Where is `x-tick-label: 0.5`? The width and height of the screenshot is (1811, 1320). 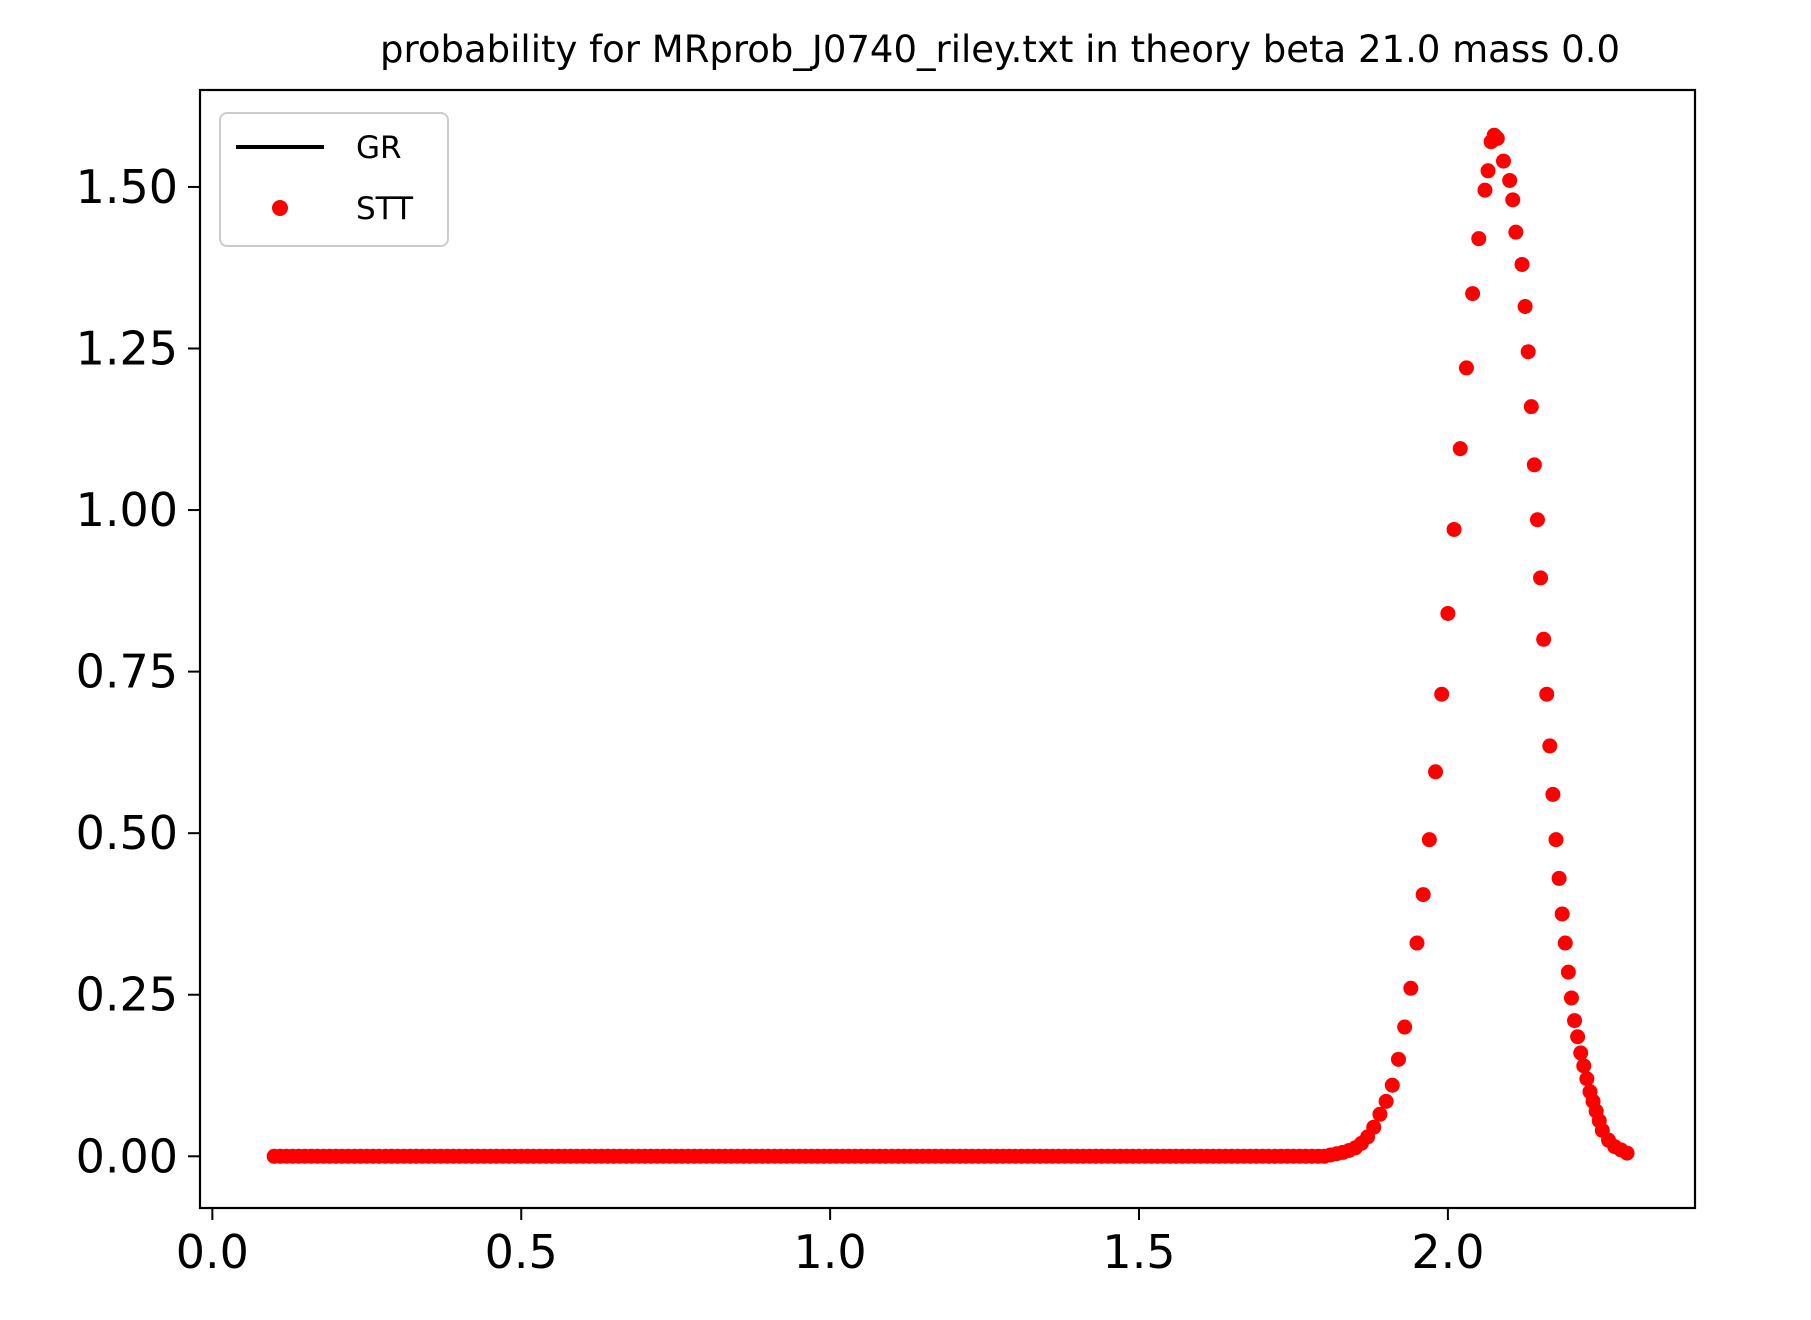
x-tick-label: 0.5 is located at coordinates (521, 1252).